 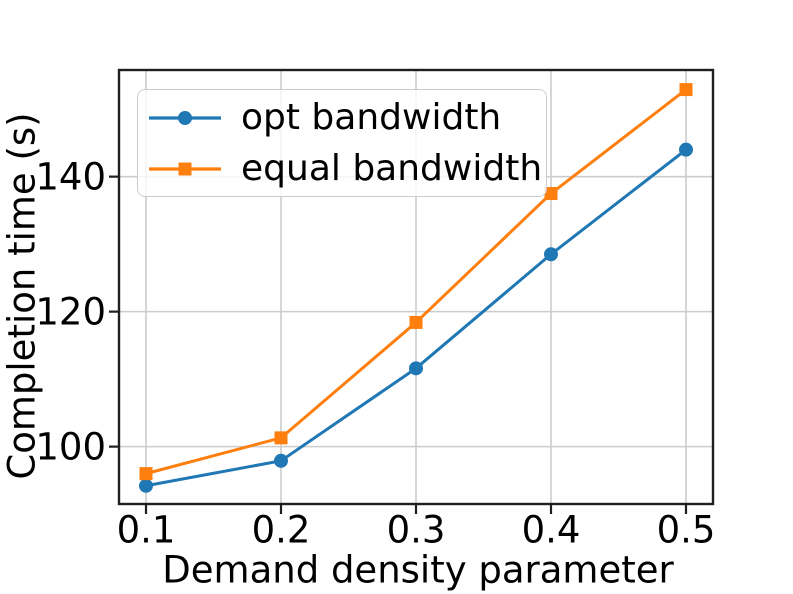 I want to click on legend: opt bandwidth equal bandwidth, so click(x=342, y=143).